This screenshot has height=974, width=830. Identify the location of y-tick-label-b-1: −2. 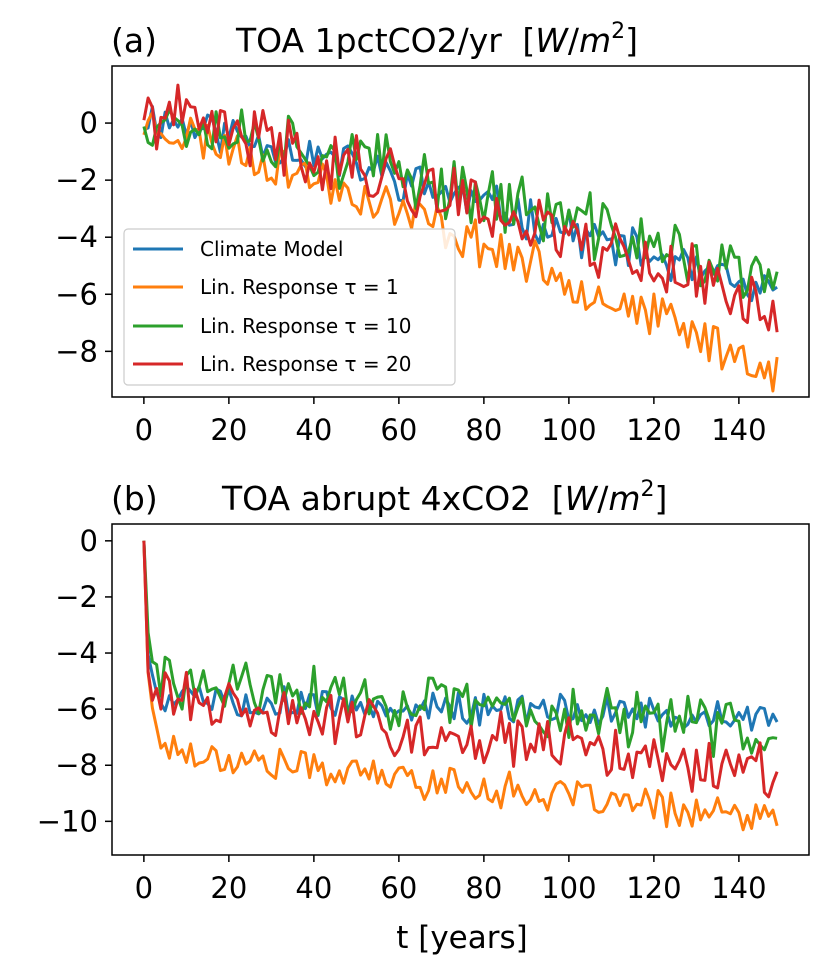
(76, 597).